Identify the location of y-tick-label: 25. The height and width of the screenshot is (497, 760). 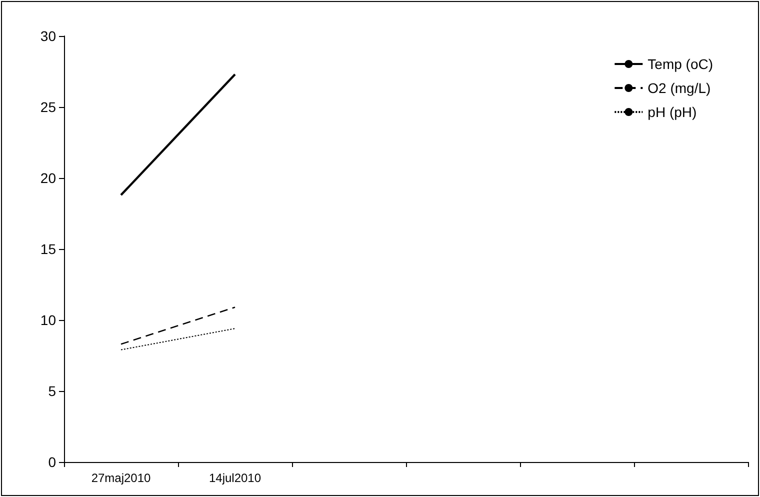
(48, 107).